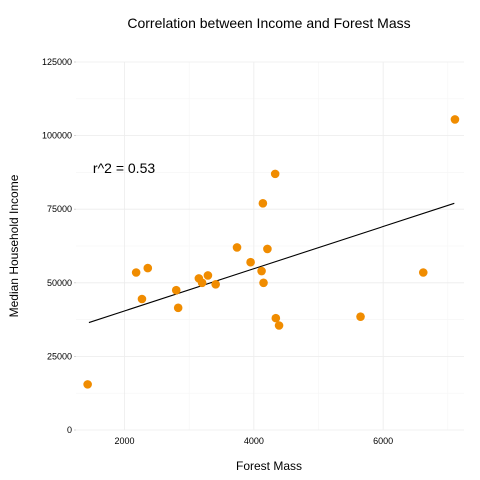  I want to click on y-tick-label: 125000, so click(57, 62).